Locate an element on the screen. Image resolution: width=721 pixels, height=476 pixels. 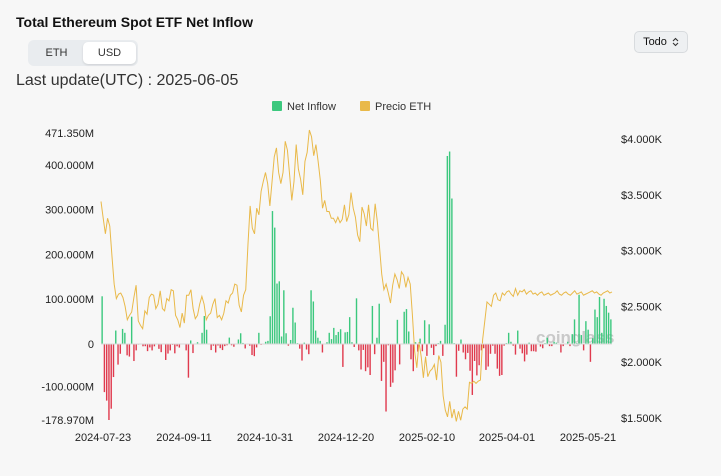
left-axis-tick-label: -178.970M is located at coordinates (67, 421).